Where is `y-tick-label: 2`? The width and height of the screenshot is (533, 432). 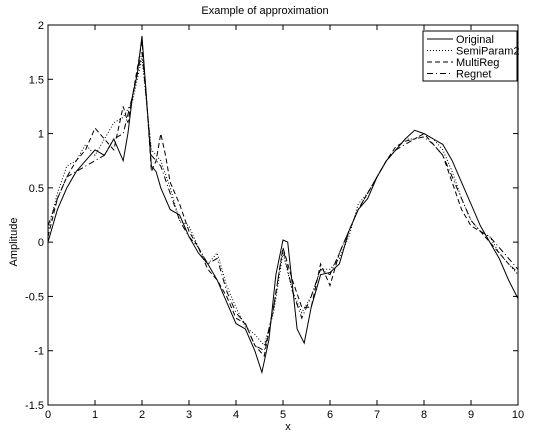 y-tick-label: 2 is located at coordinates (41, 26).